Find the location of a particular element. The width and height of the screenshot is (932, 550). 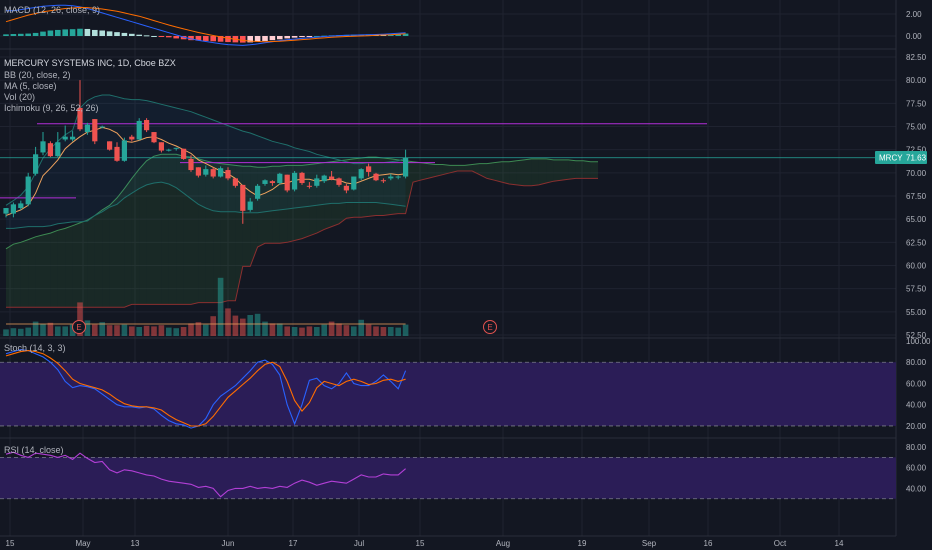

stoch-k-line is located at coordinates (206, 388).